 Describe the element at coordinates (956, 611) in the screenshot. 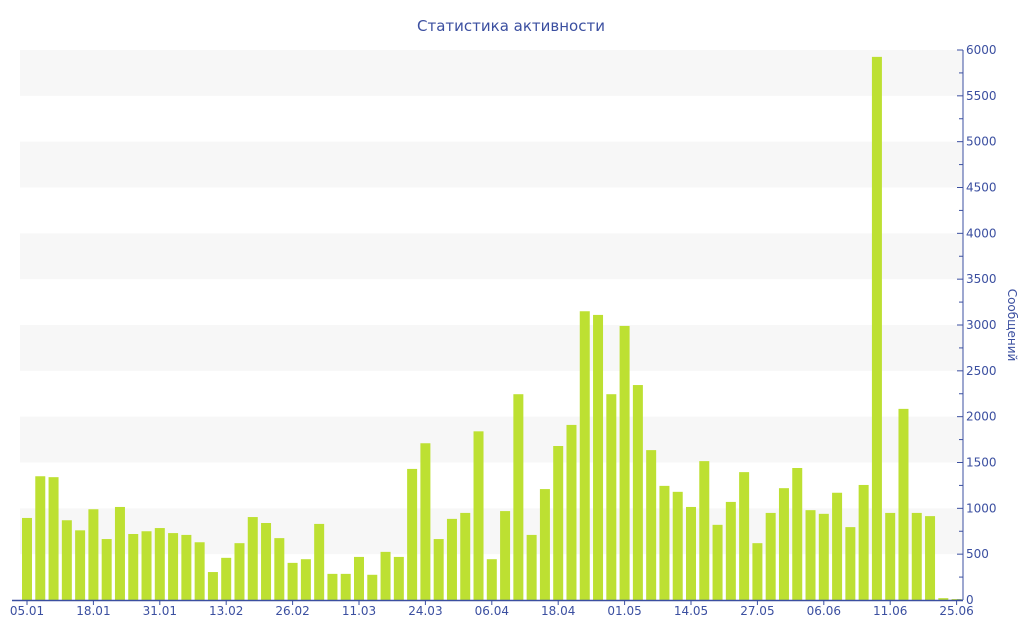

I see `x-tick-label: 25.06` at that location.